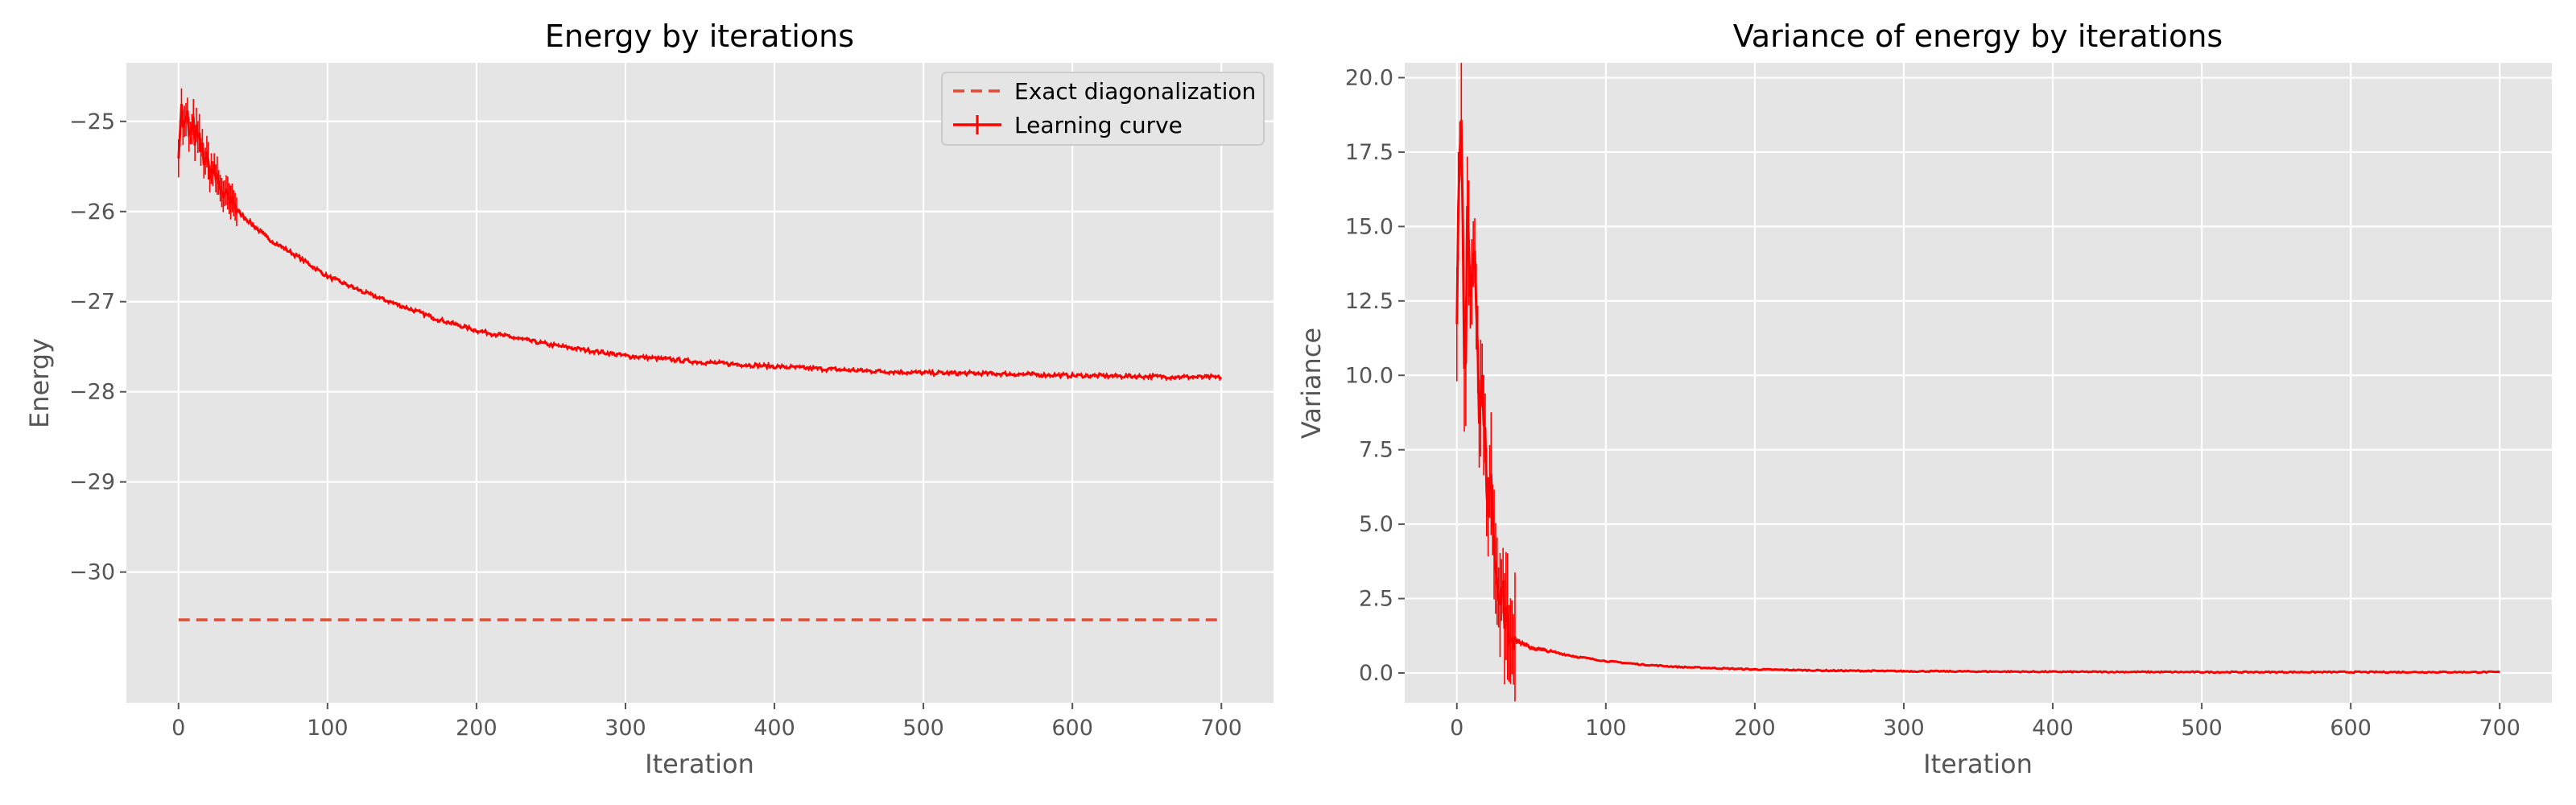 This screenshot has width=2576, height=805. Describe the element at coordinates (92, 121) in the screenshot. I see `energy-y-tick-label: −25` at that location.